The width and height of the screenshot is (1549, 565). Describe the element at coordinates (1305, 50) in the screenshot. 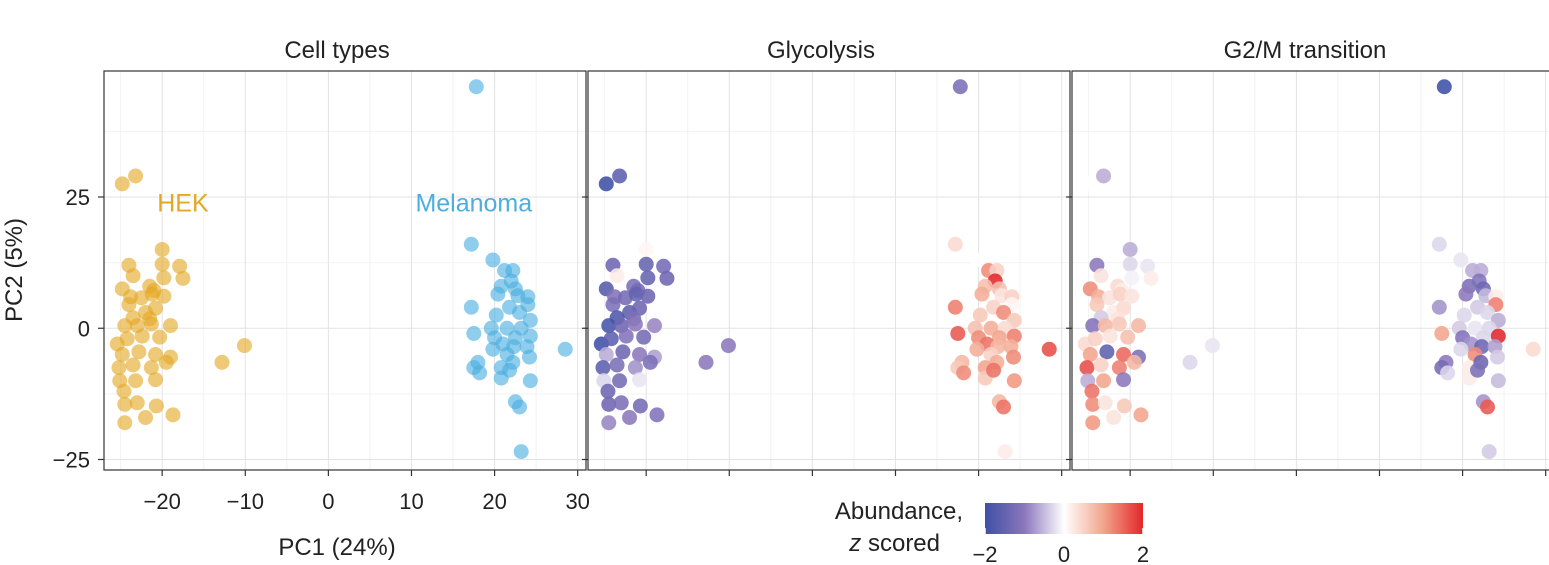

I see `panel-title-g2m: G2/M transition` at that location.